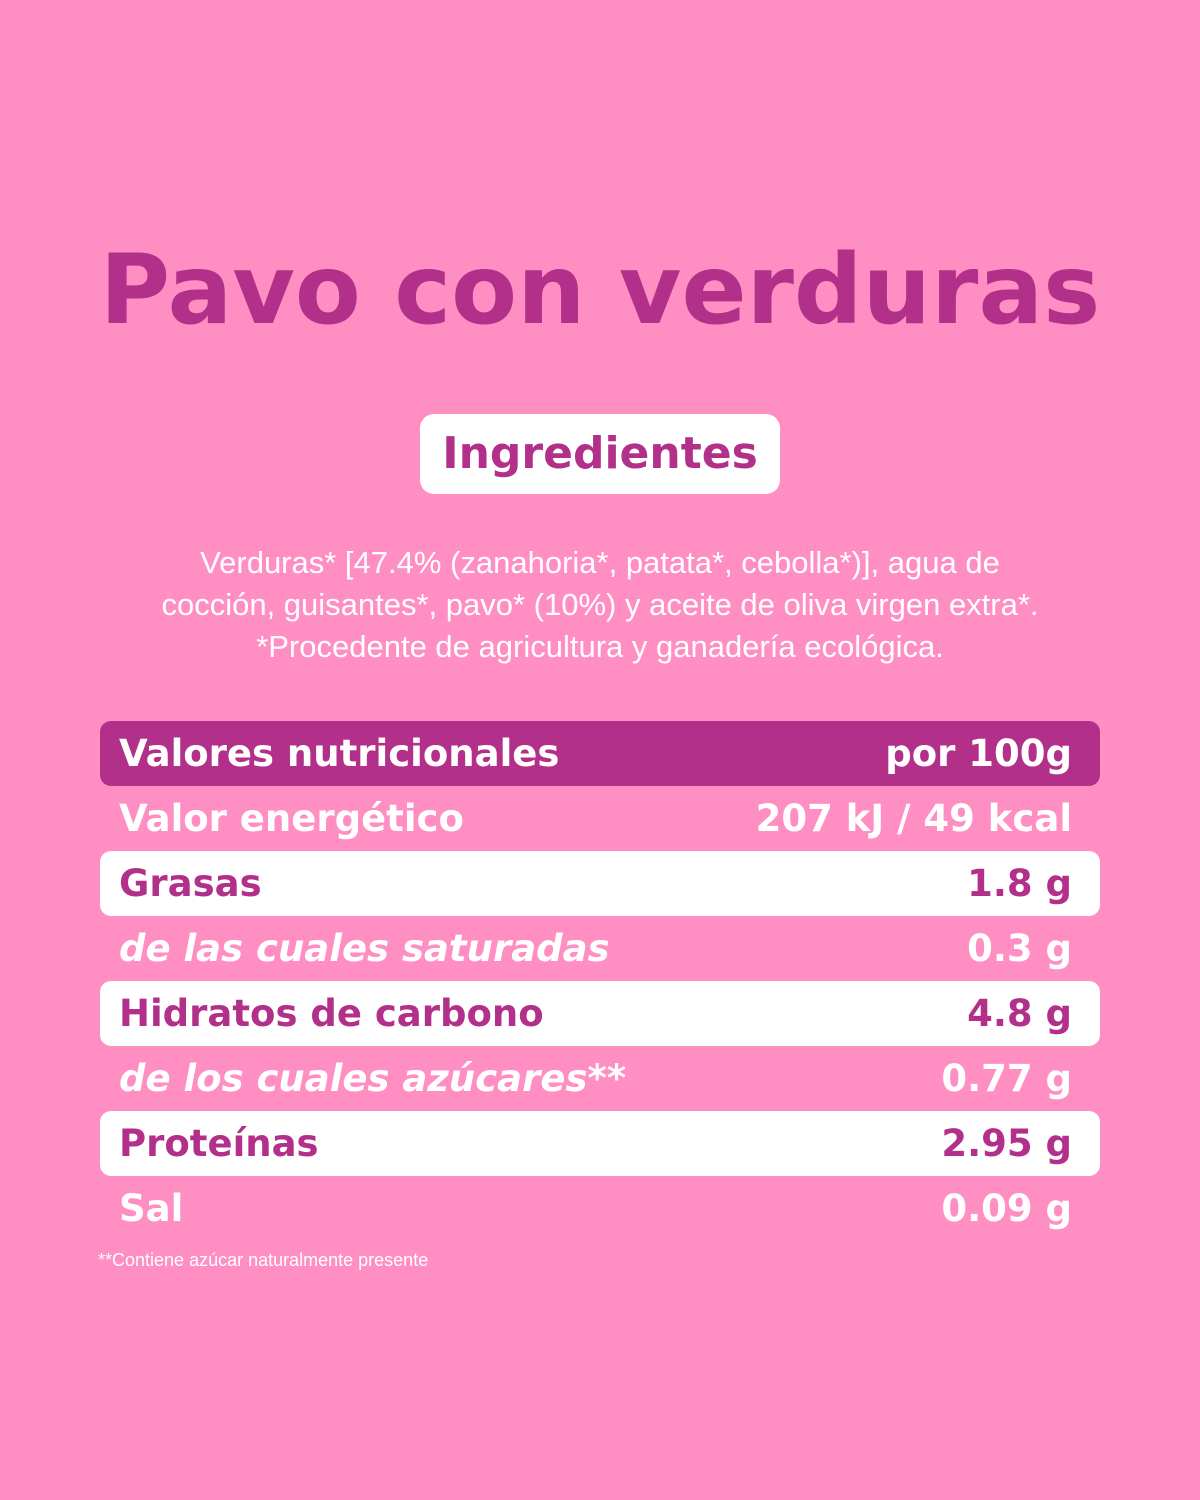 This screenshot has height=1500, width=1200. Describe the element at coordinates (1019, 948) in the screenshot. I see `nutrition-row-value: 0.3 g` at that location.